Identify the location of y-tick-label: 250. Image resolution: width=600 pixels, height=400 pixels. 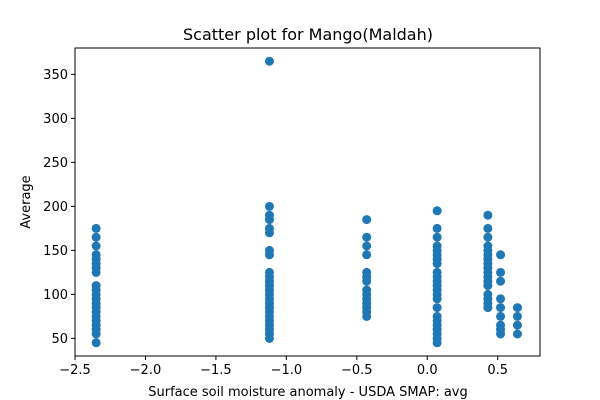
(55, 163).